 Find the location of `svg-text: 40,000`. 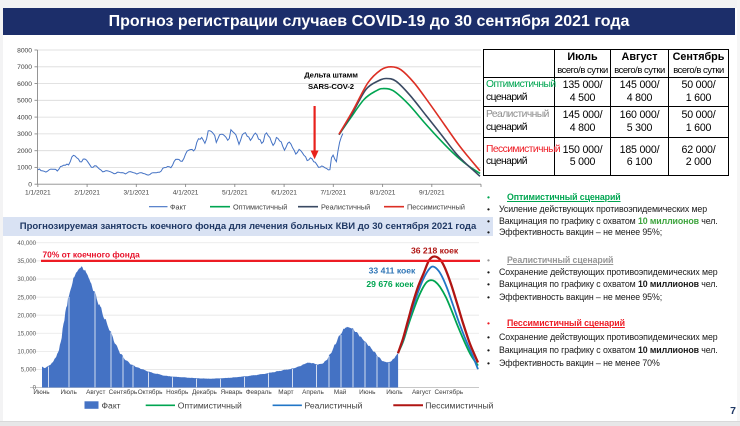

svg-text: 40,000 is located at coordinates (26, 243).